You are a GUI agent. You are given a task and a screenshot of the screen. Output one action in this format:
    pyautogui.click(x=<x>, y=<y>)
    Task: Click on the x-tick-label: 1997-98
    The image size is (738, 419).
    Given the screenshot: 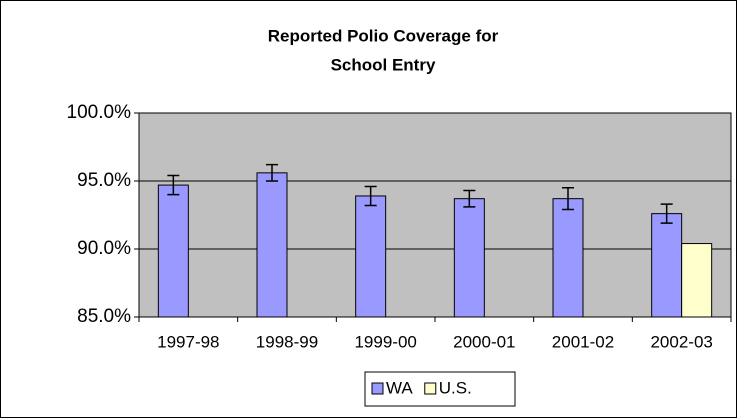 What is the action you would take?
    pyautogui.click(x=188, y=341)
    